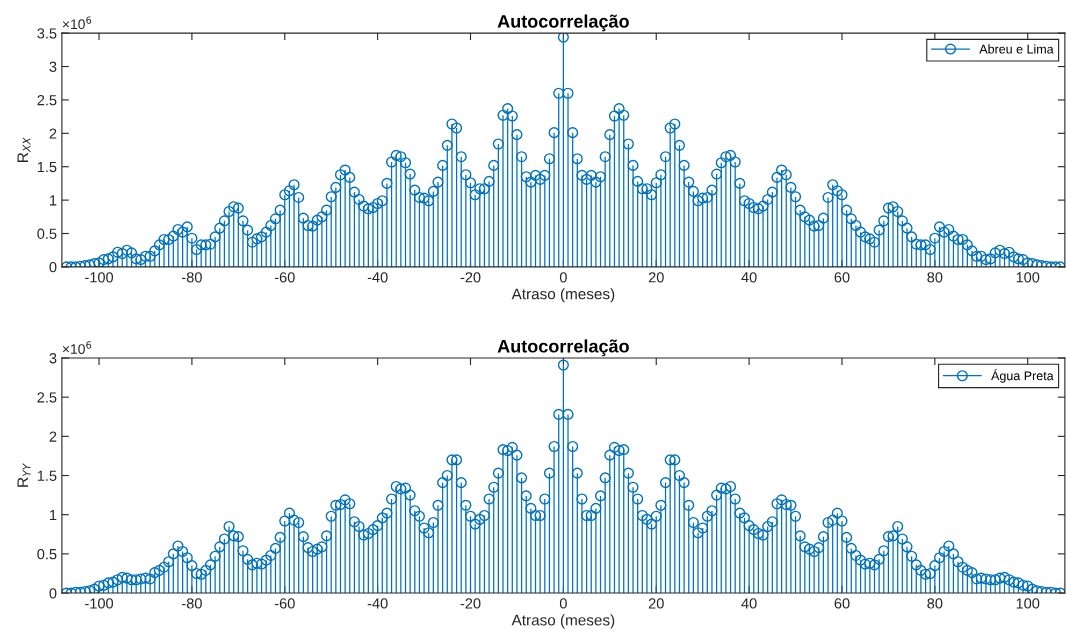  I want to click on y-axis-title: R$_{XX}$, so click(24, 149).